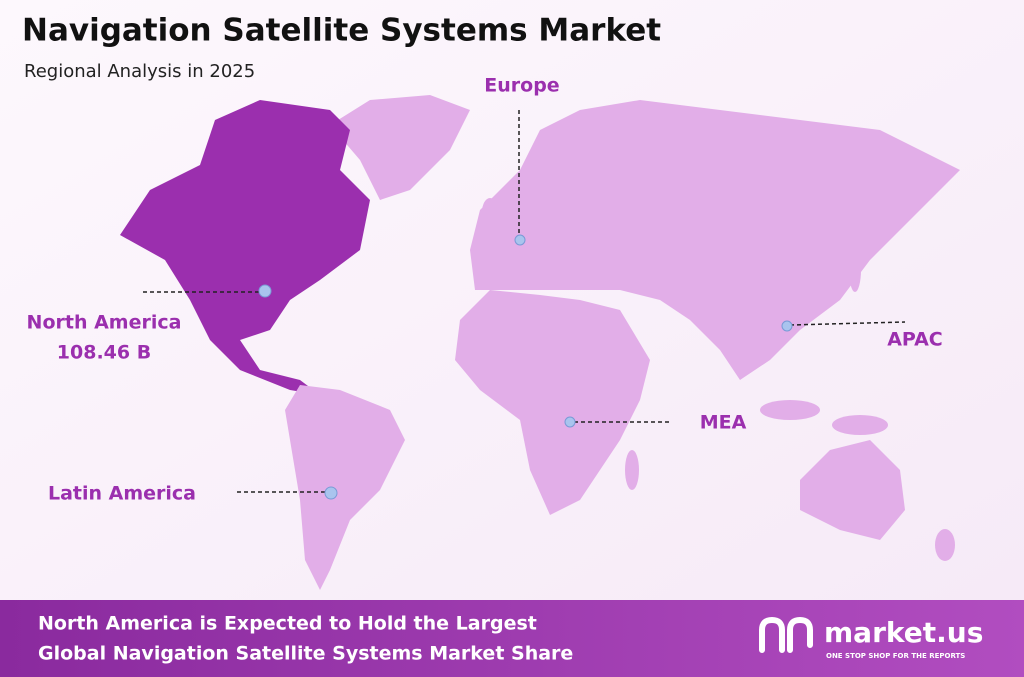  Describe the element at coordinates (245, 247) in the screenshot. I see `north-america` at that location.